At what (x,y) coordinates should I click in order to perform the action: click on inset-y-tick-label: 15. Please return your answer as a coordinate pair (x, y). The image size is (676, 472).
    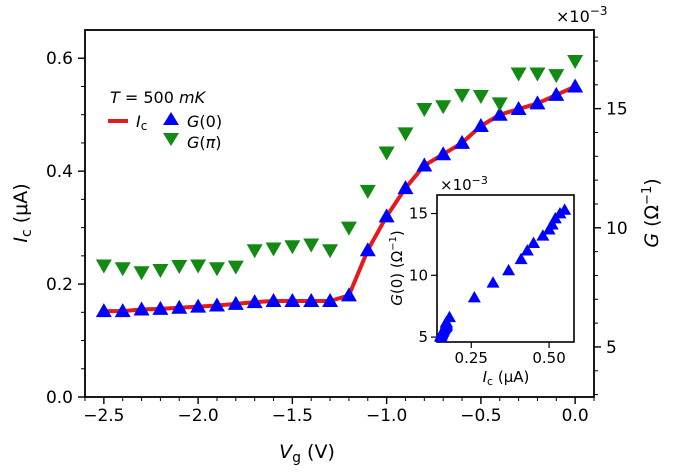
    Looking at the image, I should click on (418, 214).